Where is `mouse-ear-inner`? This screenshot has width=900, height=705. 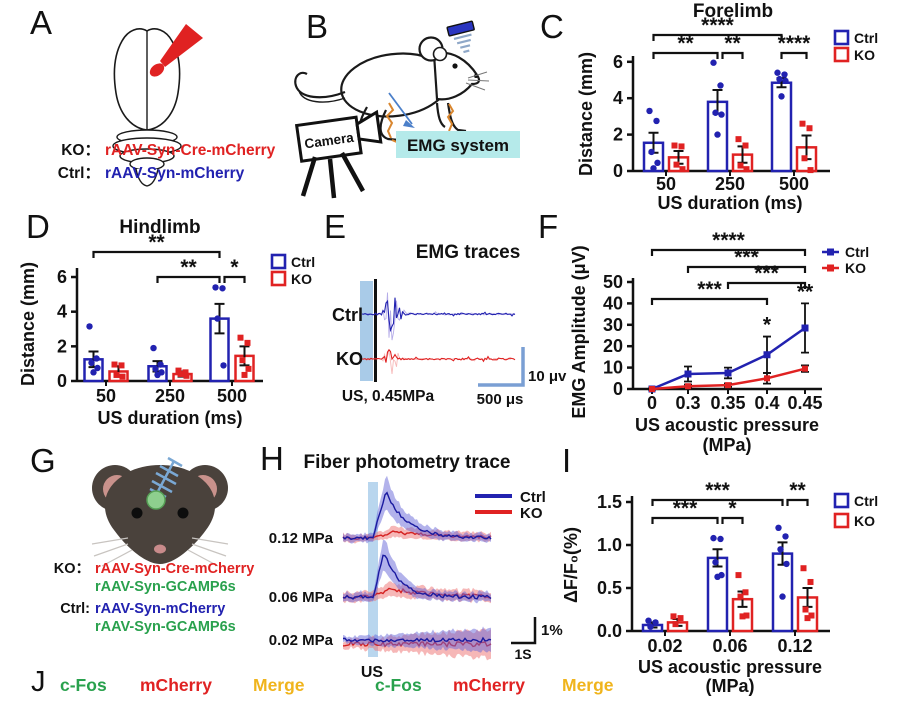 mouse-ear-inner is located at coordinates (440, 54).